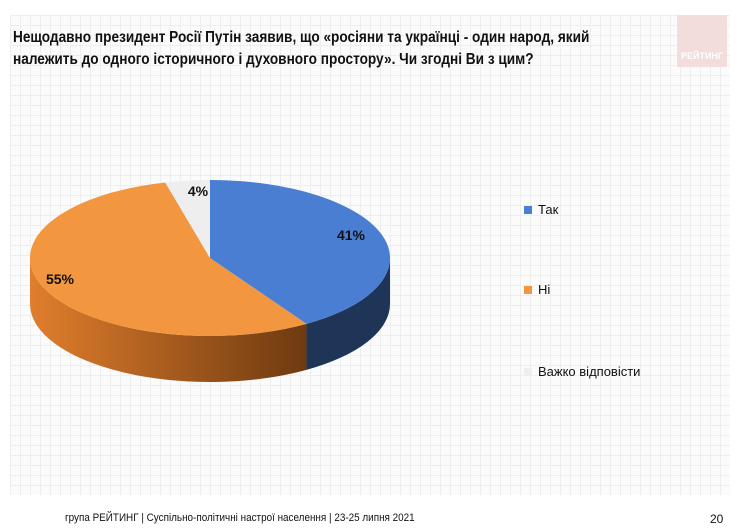  What do you see at coordinates (198, 191) in the screenshot?
I see `data-label-2: 4%` at bounding box center [198, 191].